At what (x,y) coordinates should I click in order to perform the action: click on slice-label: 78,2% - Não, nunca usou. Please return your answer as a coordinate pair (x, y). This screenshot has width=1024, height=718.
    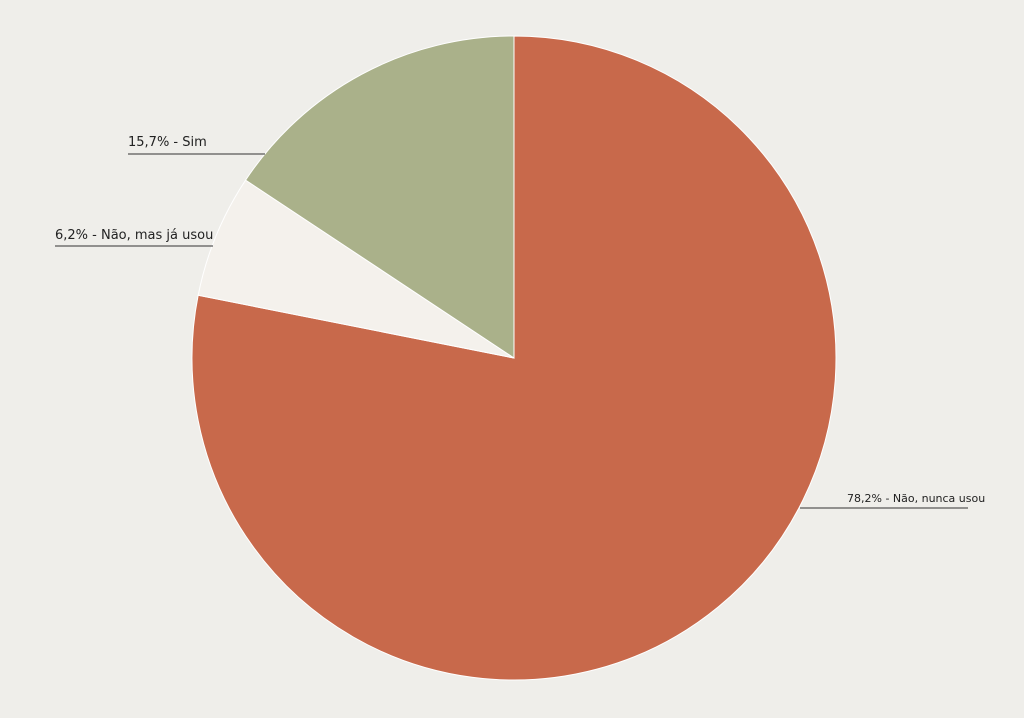
    Looking at the image, I should click on (916, 498).